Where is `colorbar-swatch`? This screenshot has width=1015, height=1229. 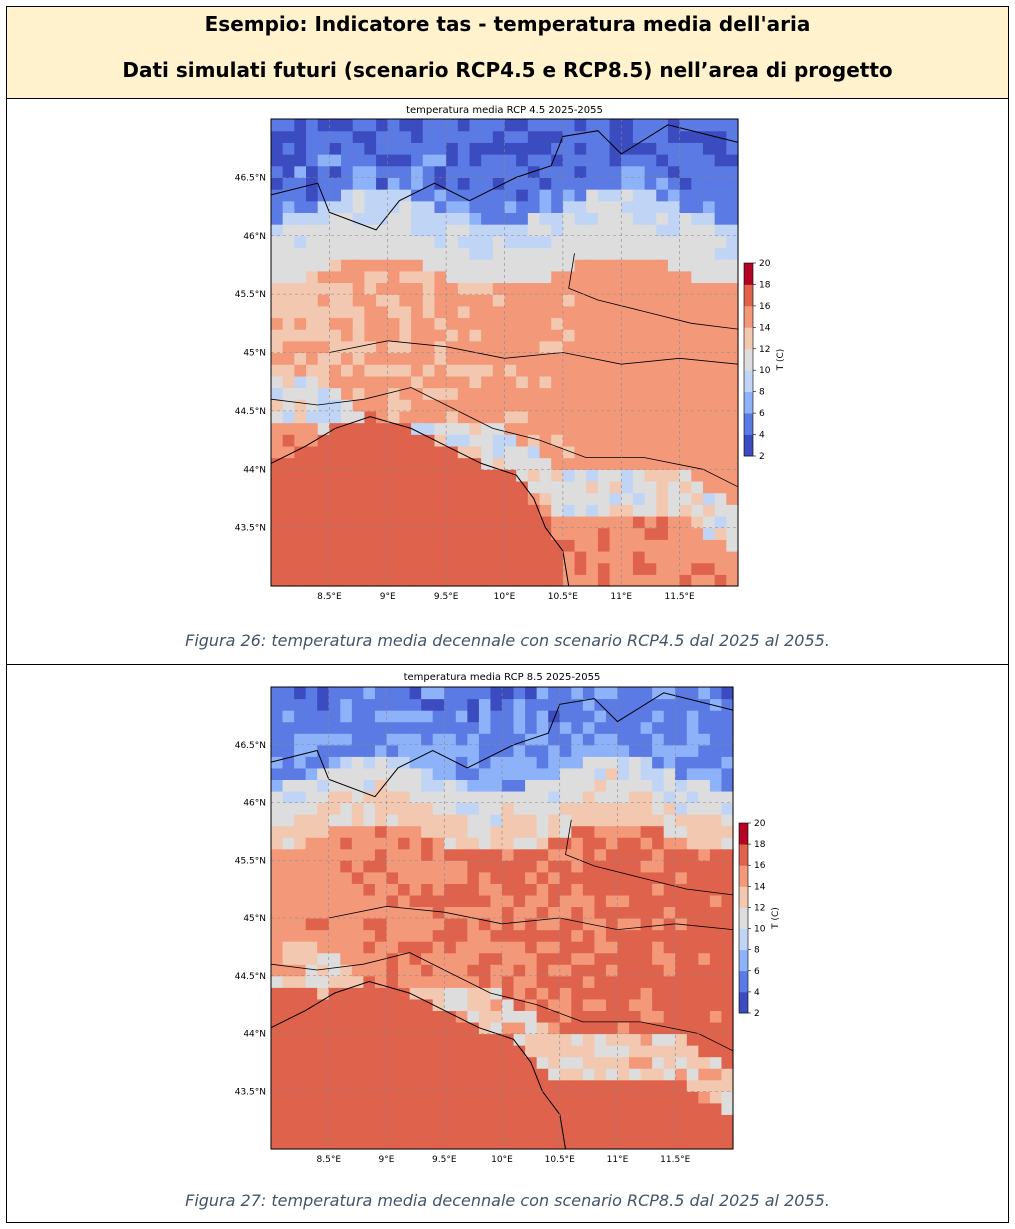
colorbar-swatch is located at coordinates (748, 295).